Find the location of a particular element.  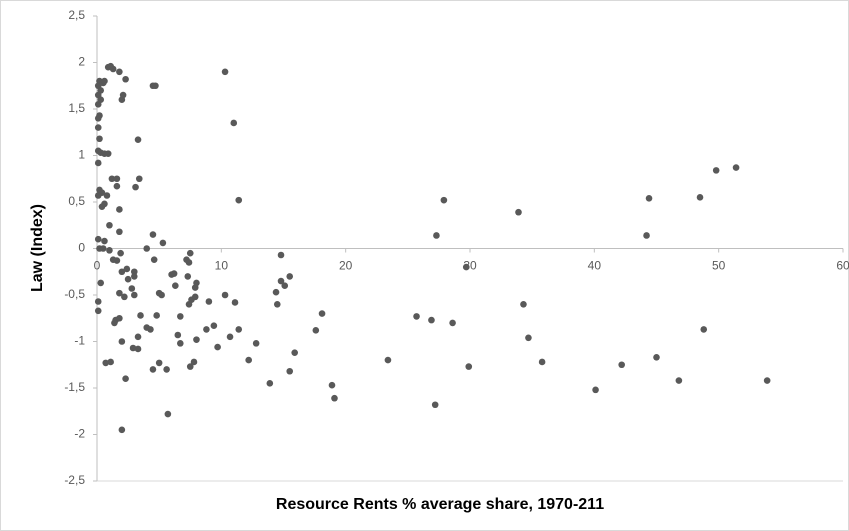

y-tick-label: 1 is located at coordinates (81, 155).